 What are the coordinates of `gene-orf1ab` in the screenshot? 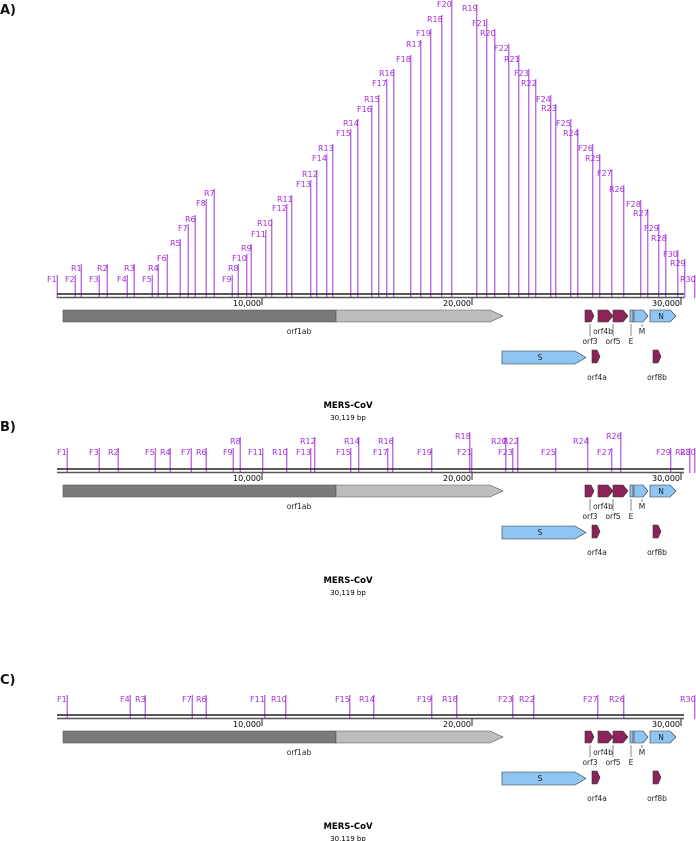 It's located at (419, 737).